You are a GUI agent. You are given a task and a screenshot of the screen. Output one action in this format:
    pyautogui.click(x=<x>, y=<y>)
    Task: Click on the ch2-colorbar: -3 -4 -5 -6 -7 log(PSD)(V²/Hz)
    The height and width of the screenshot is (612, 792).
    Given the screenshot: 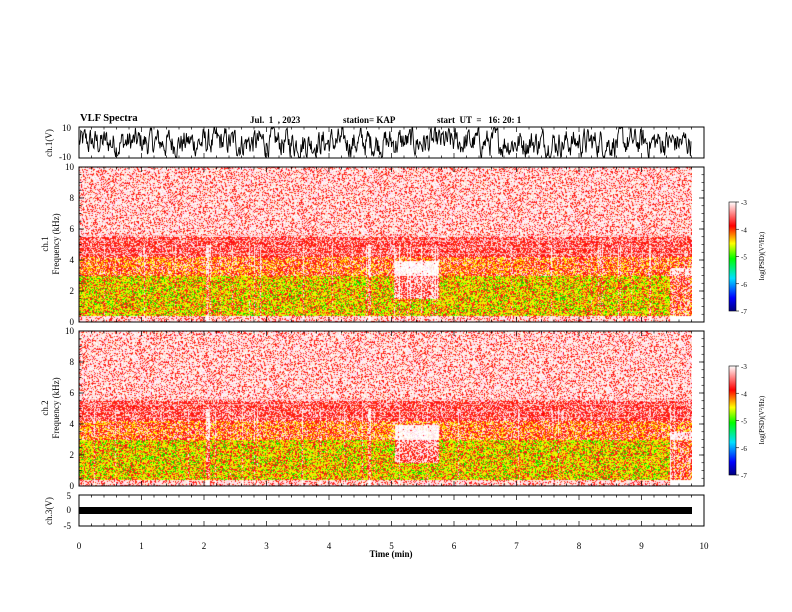 What is the action you would take?
    pyautogui.click(x=747, y=421)
    